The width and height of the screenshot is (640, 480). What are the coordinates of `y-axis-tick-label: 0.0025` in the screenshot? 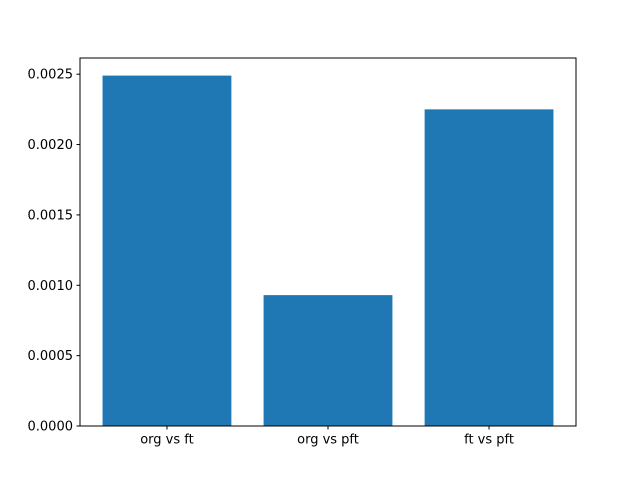 It's located at (51, 75).